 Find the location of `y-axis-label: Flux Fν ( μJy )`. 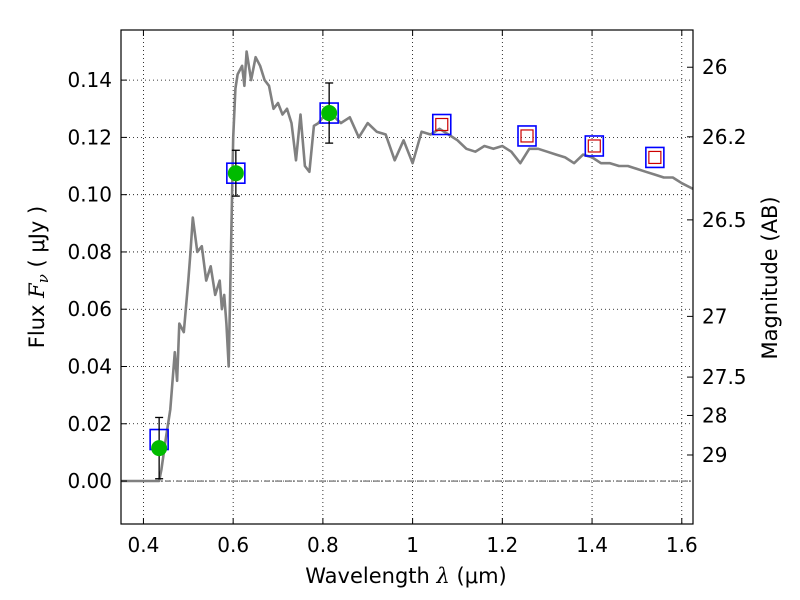

y-axis-label: Flux Fν ( μJy ) is located at coordinates (38, 277).